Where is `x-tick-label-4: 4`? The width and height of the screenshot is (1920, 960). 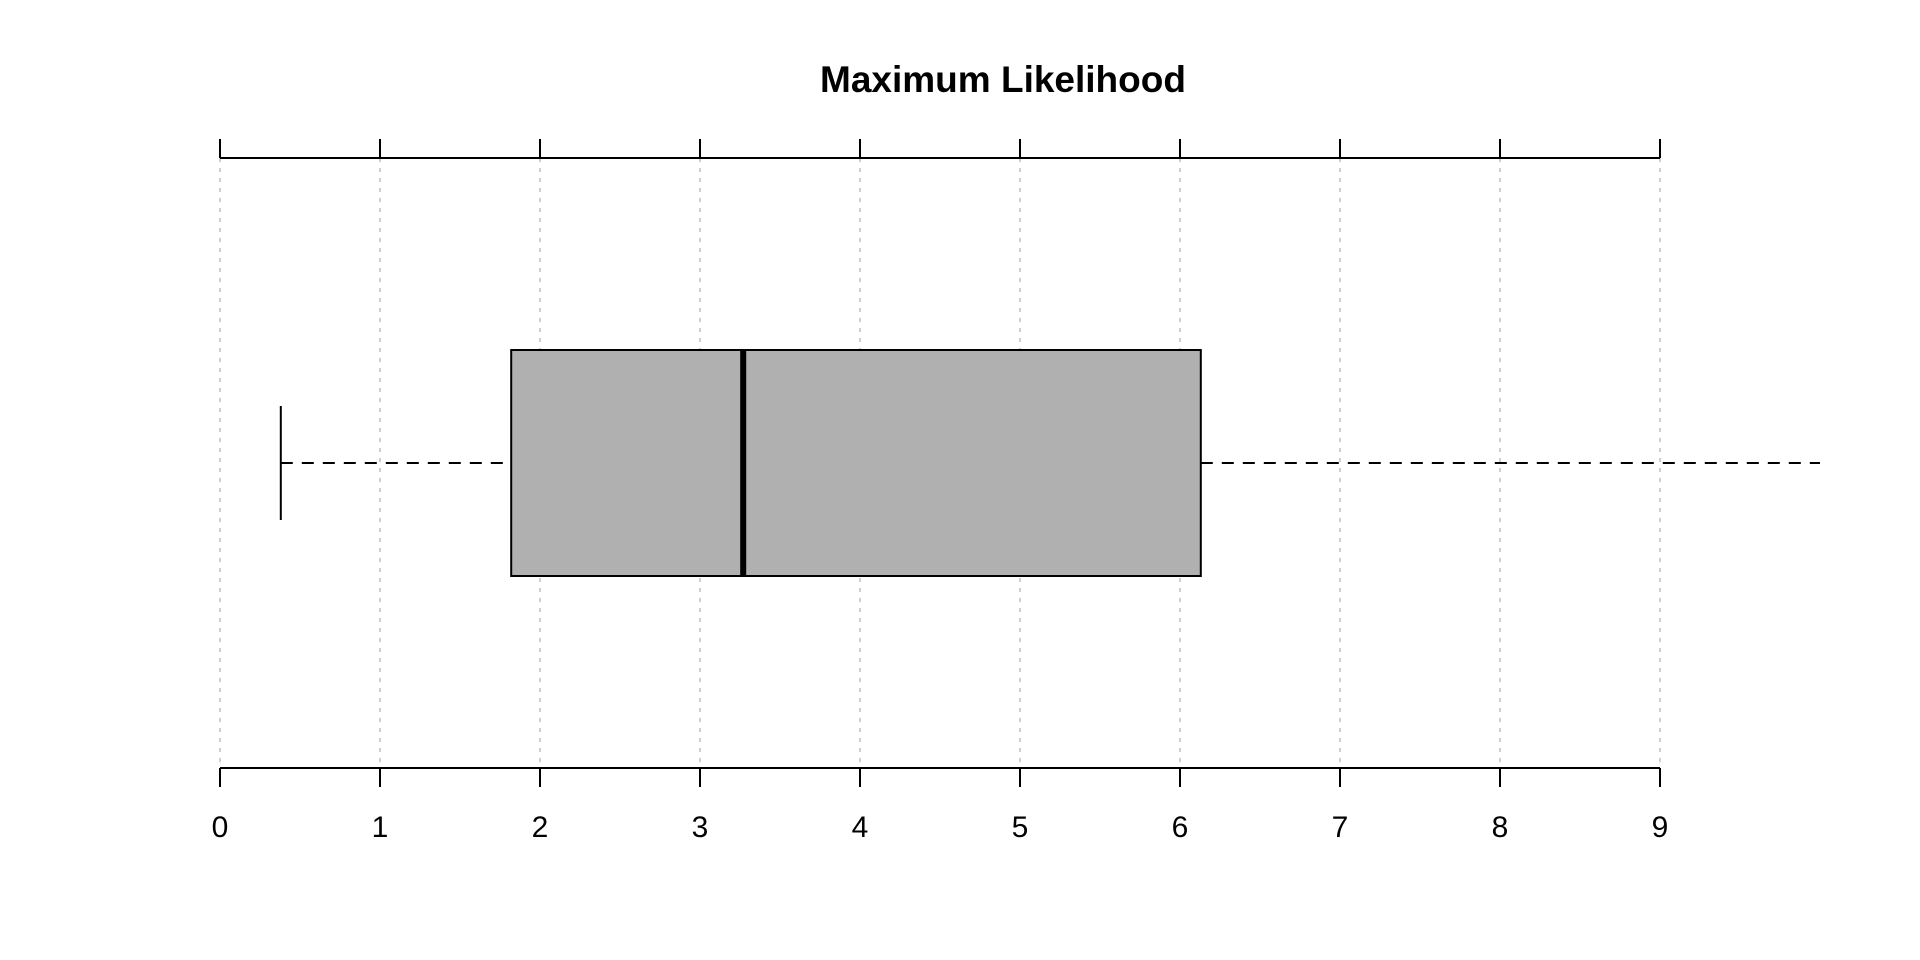
x-tick-label-4: 4 is located at coordinates (860, 827).